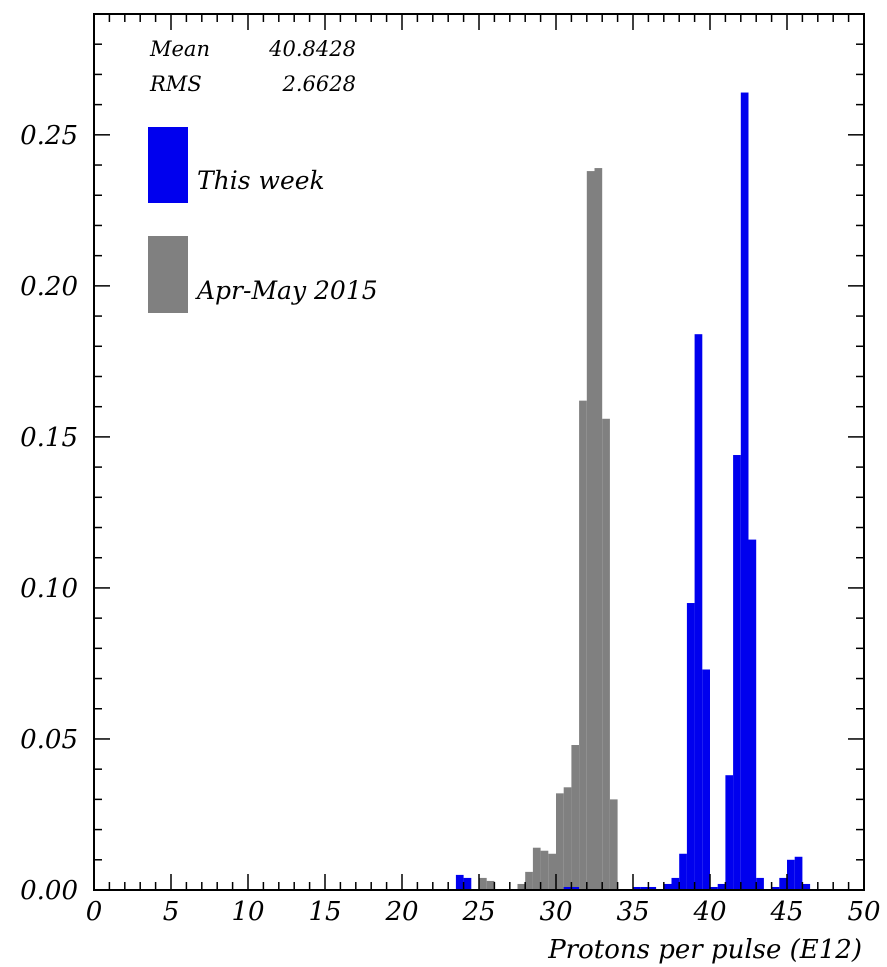 This screenshot has height=967, width=887. What do you see at coordinates (261, 180) in the screenshot?
I see `legend-label-this-week: This week` at bounding box center [261, 180].